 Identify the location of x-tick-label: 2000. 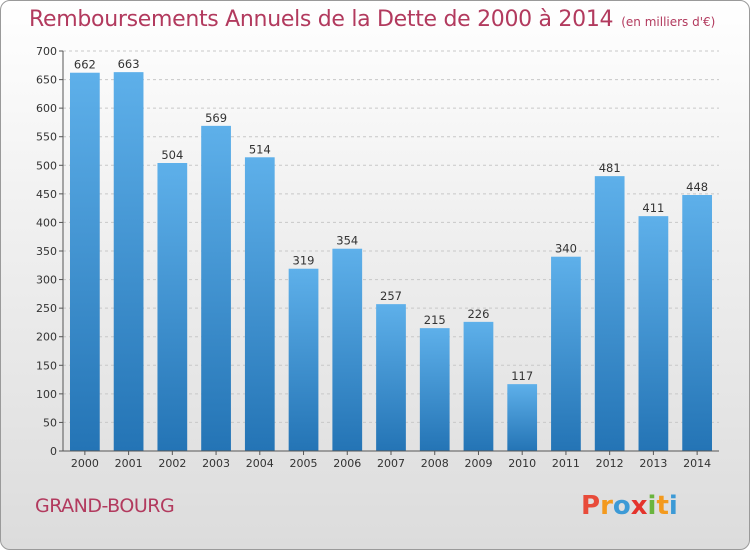
(85, 463).